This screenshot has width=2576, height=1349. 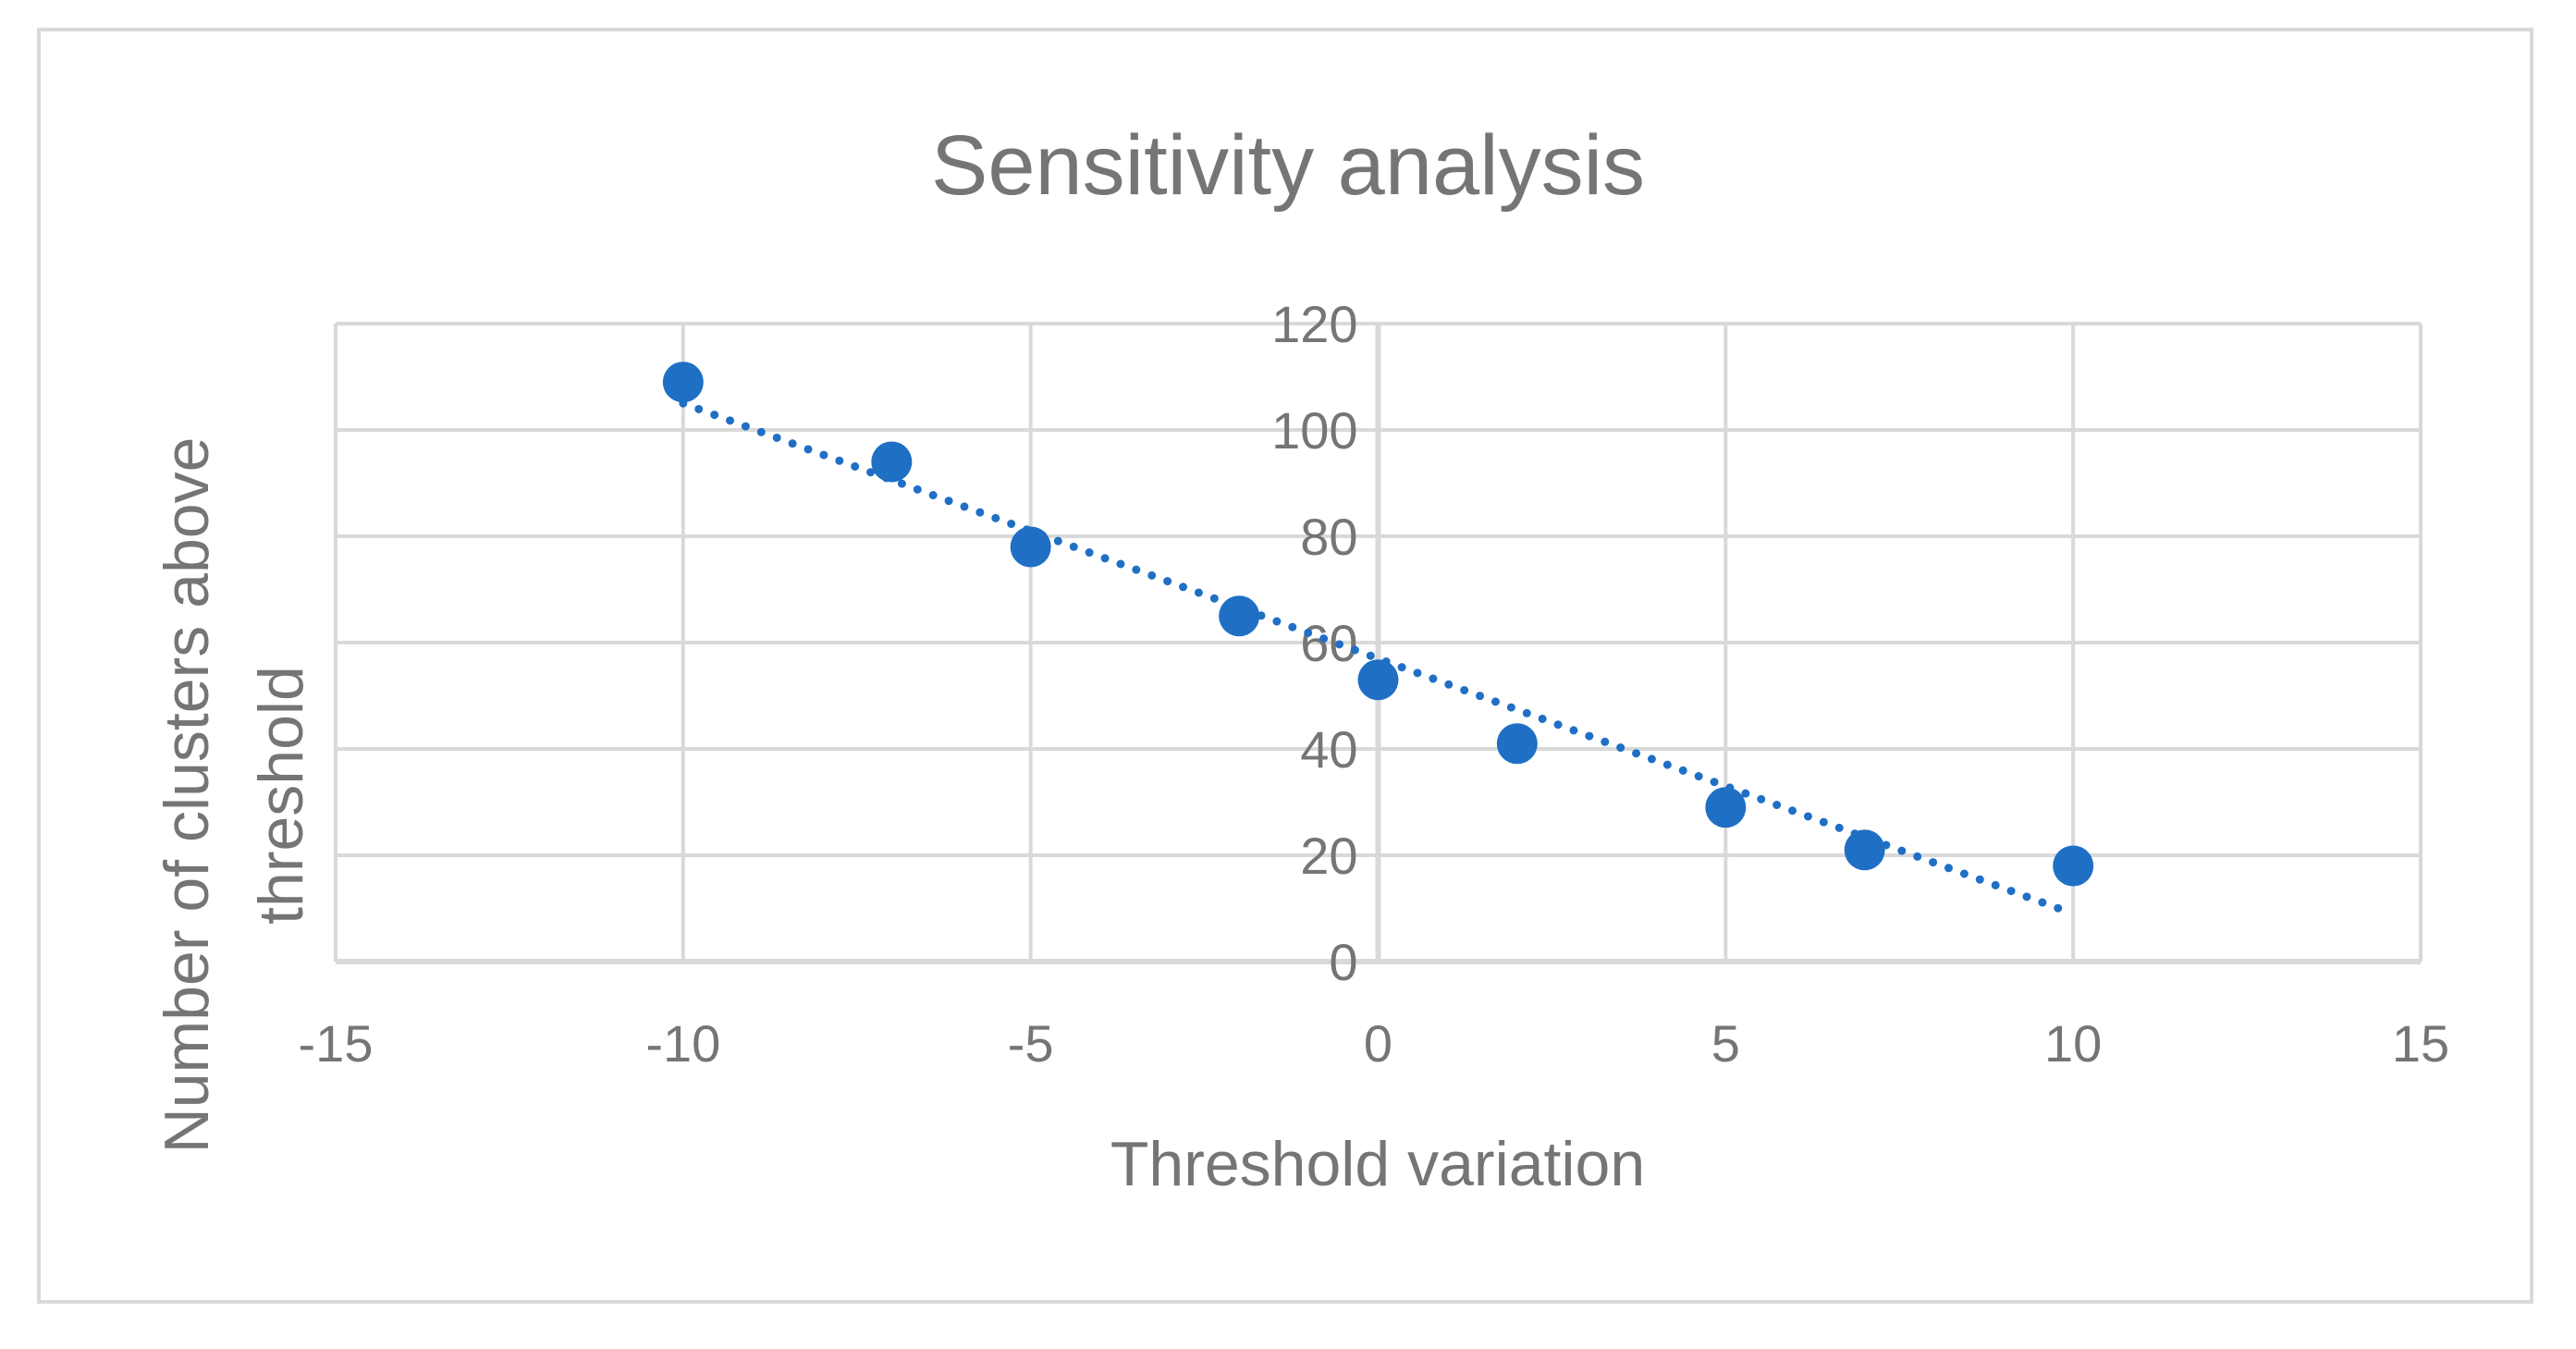 I want to click on x-tick-label: -10, so click(x=682, y=1044).